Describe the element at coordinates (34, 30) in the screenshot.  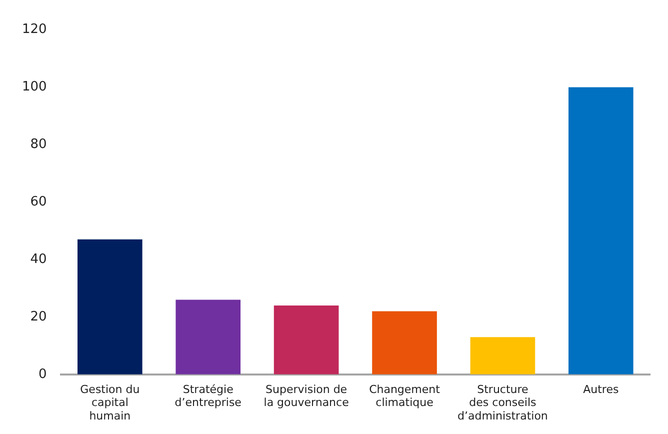
I see `y-tick-label: 120` at that location.